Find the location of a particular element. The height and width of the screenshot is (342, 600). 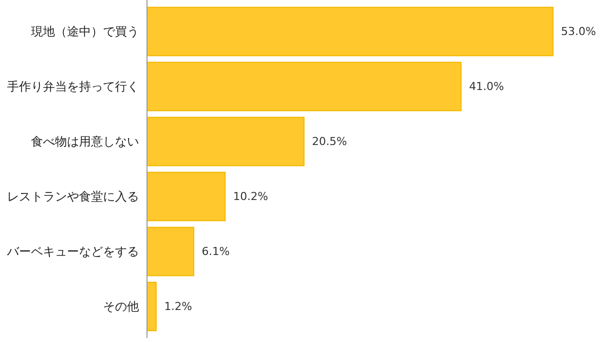

y-tick-label: レストランや食堂に入る is located at coordinates (73, 197).